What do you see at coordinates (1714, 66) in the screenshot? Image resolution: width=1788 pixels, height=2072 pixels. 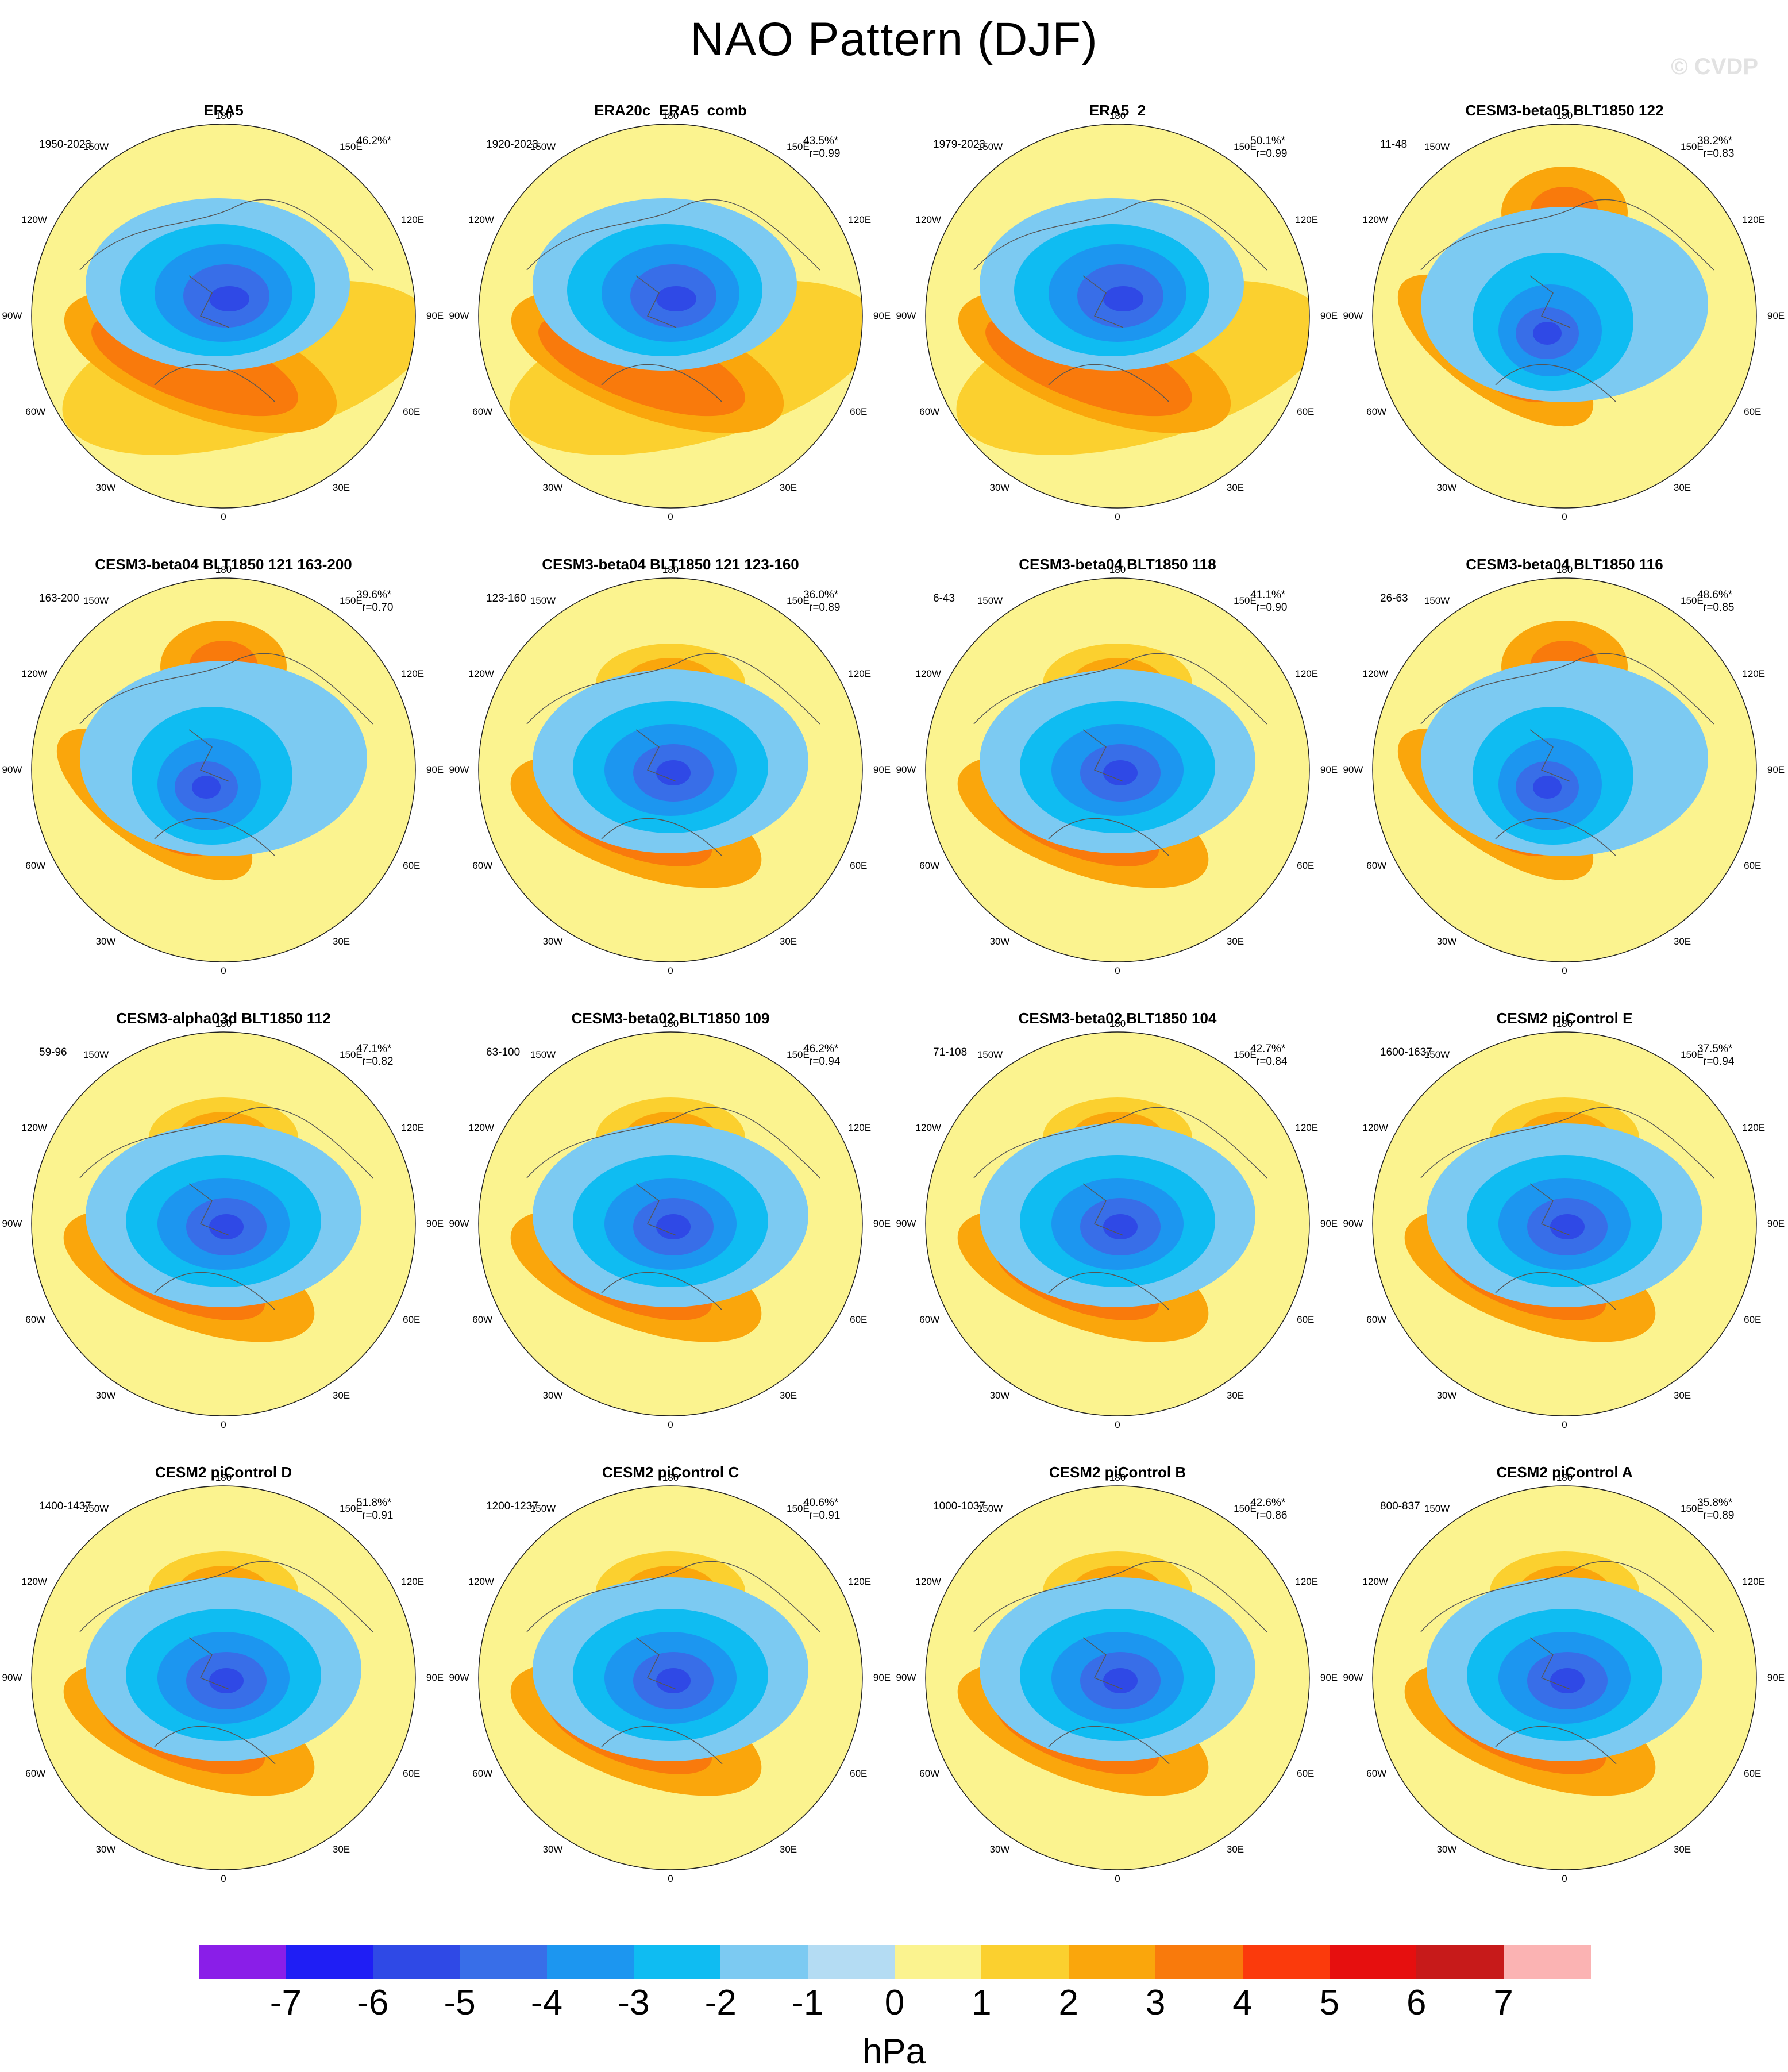 I see `watermark: © CVDP` at bounding box center [1714, 66].